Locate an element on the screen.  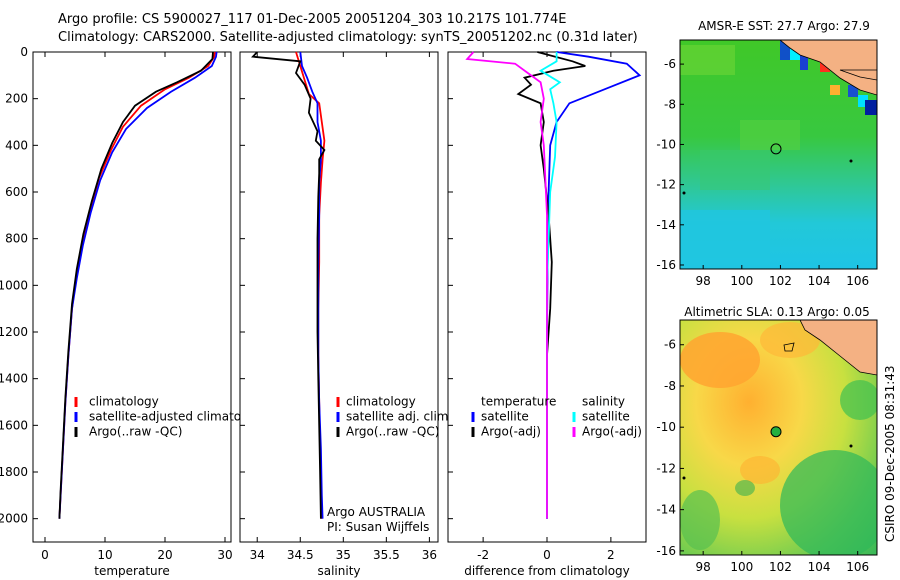
credit-line-1: Argo AUSTRALIA is located at coordinates (376, 512).